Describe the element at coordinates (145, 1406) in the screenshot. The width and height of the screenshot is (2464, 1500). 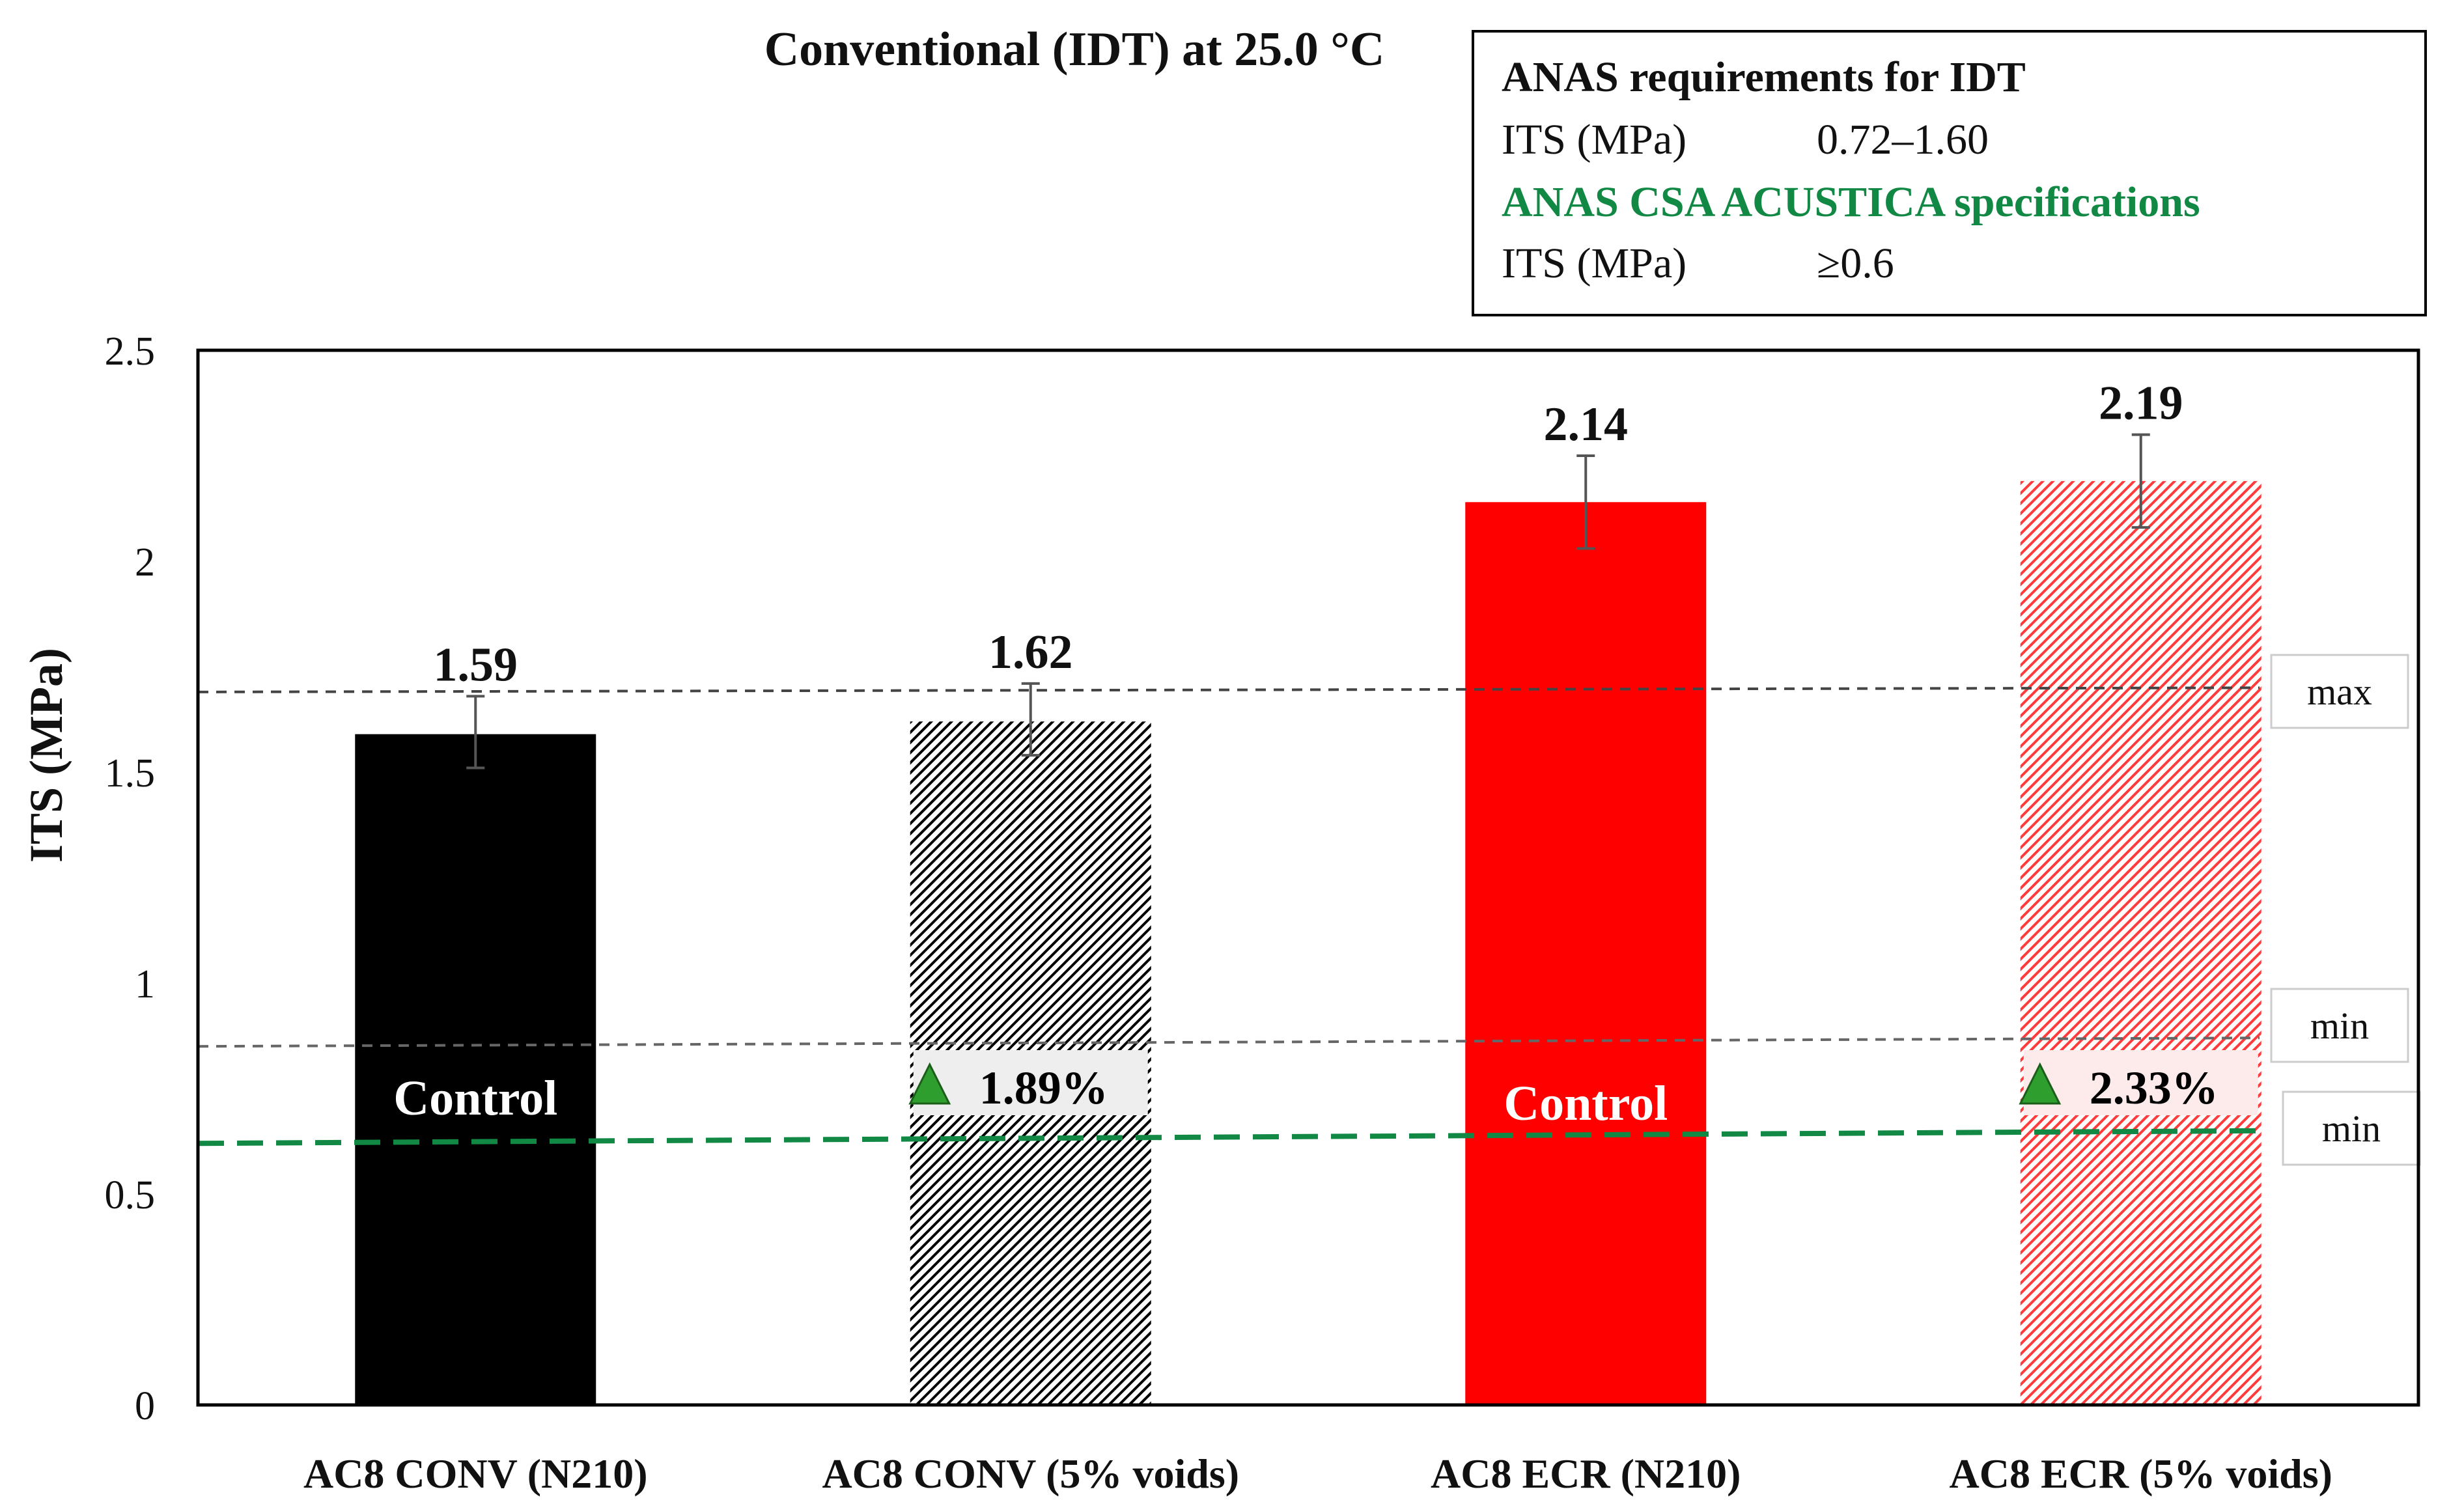
I see `y-tick-label: 0` at that location.